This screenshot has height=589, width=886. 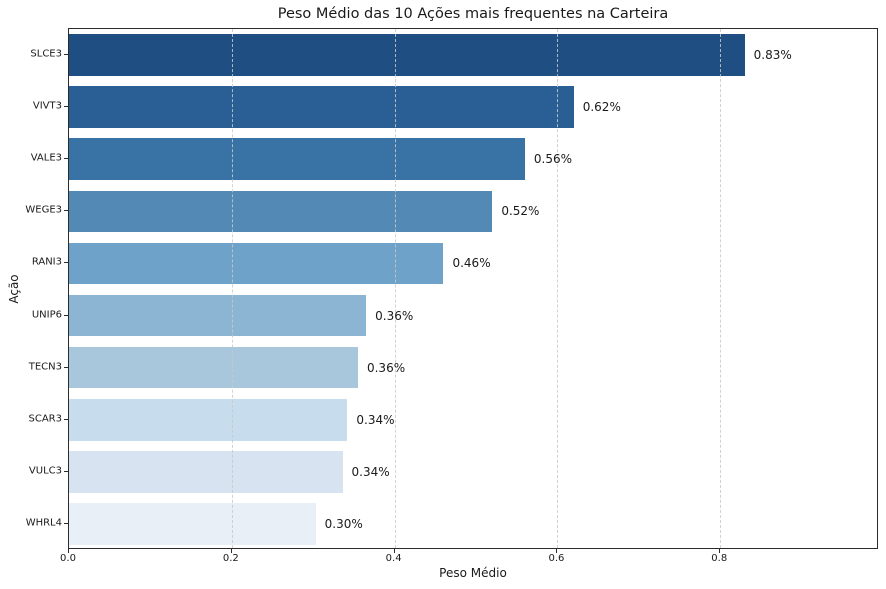 I want to click on bar-wege3, so click(x=281, y=211).